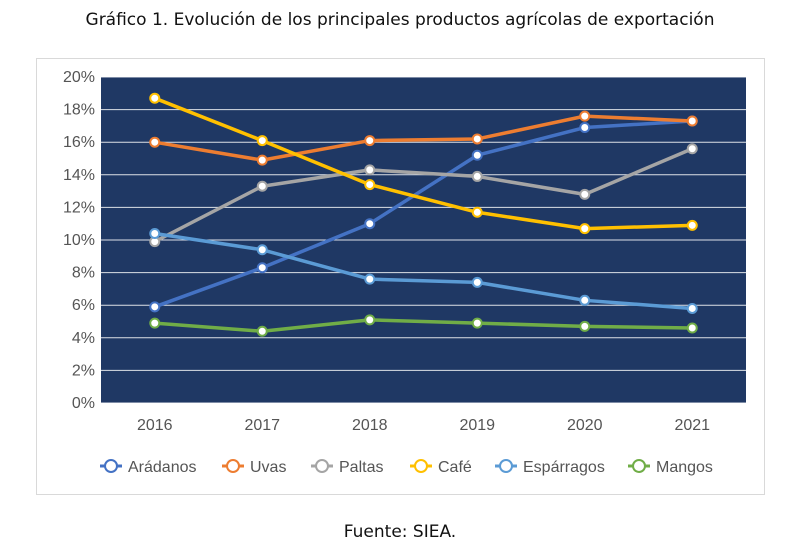  I want to click on x-tick-label: 2017, so click(262, 425).